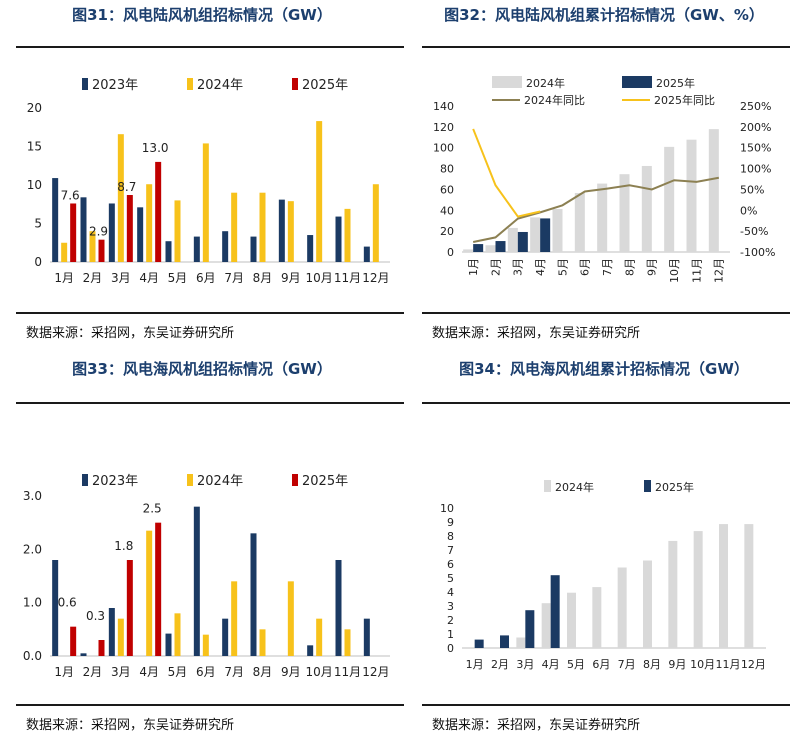  What do you see at coordinates (475, 664) in the screenshot?
I see `x-tick-label-1: 1月` at bounding box center [475, 664].